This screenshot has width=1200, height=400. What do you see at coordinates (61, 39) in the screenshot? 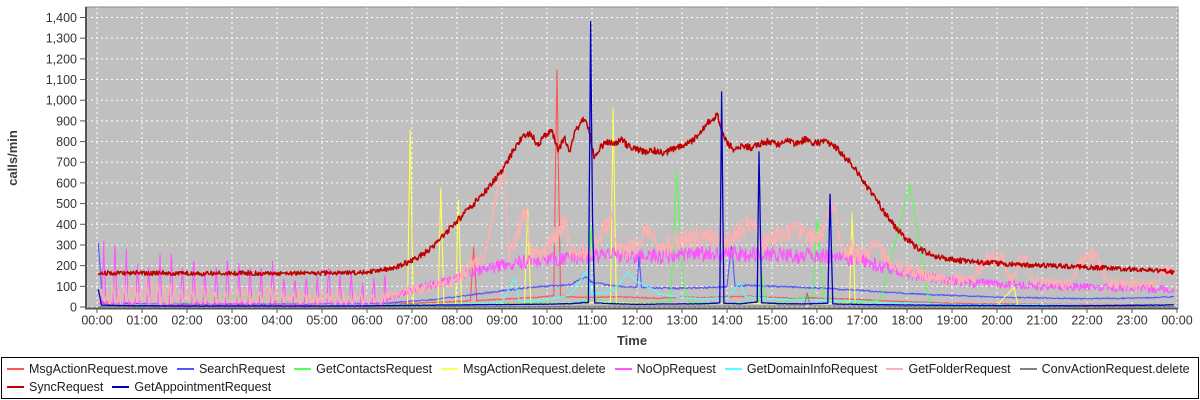
I see `y-tick-label: 1,300` at bounding box center [61, 39].